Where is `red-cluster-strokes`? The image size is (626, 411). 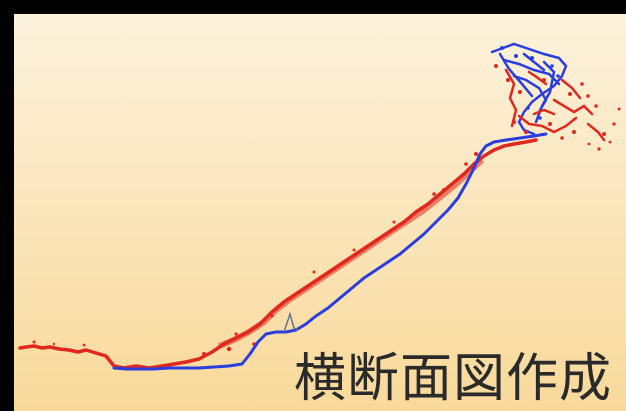 red-cluster-strokes is located at coordinates (555, 105).